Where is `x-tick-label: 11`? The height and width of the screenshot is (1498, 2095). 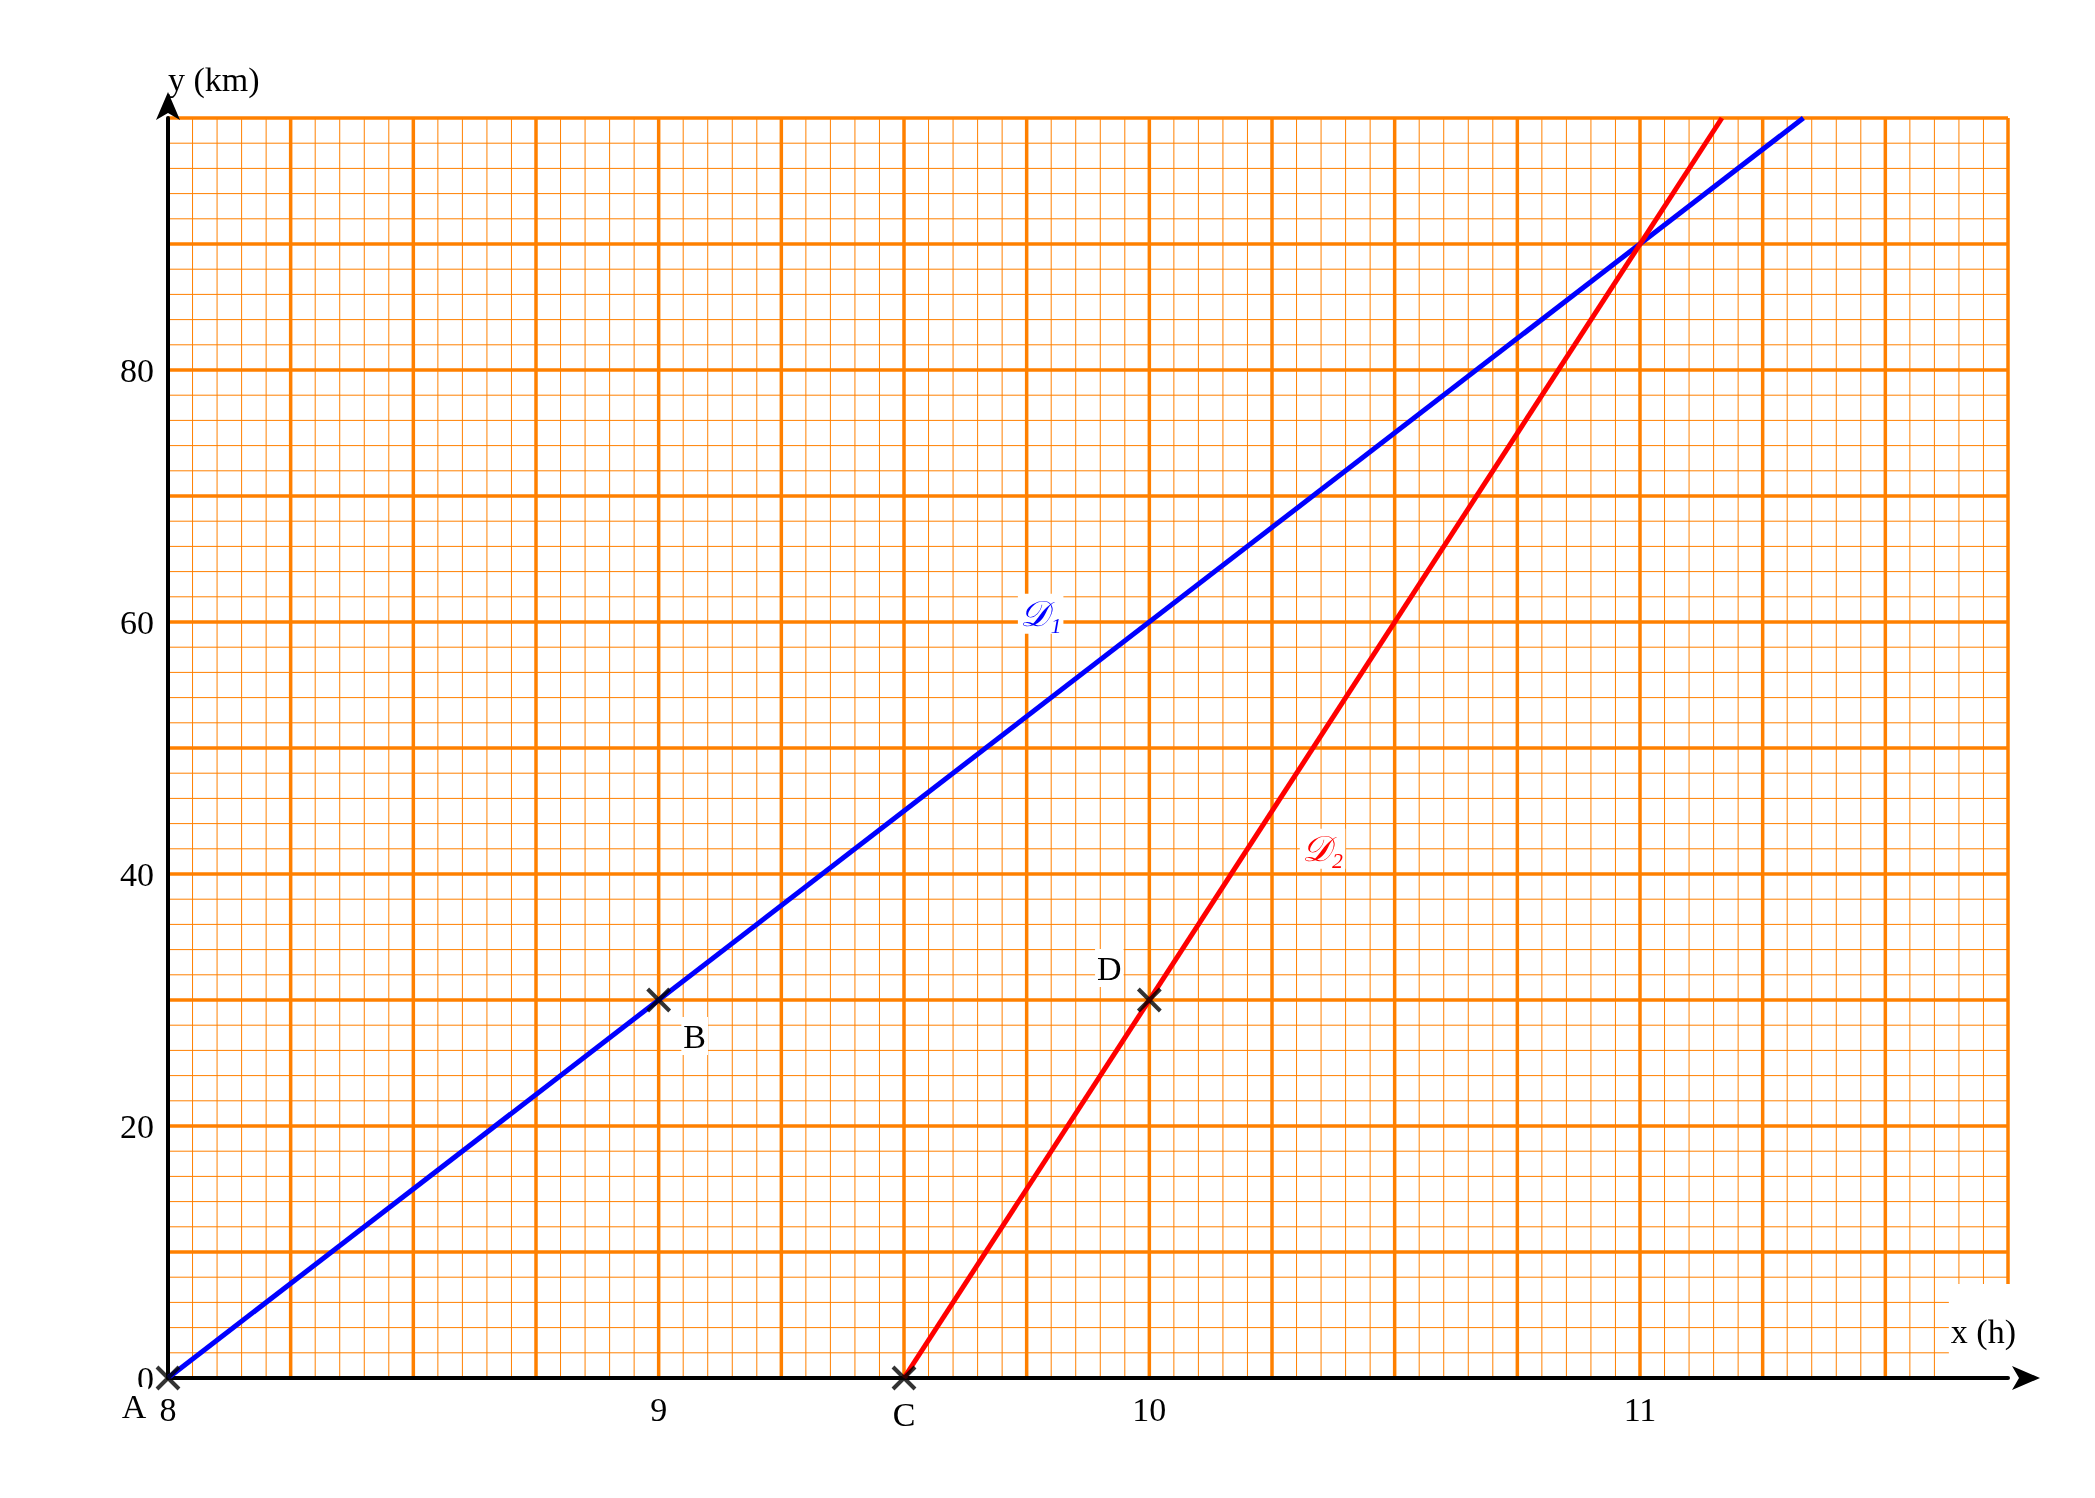
x-tick-label: 11 is located at coordinates (1640, 1409).